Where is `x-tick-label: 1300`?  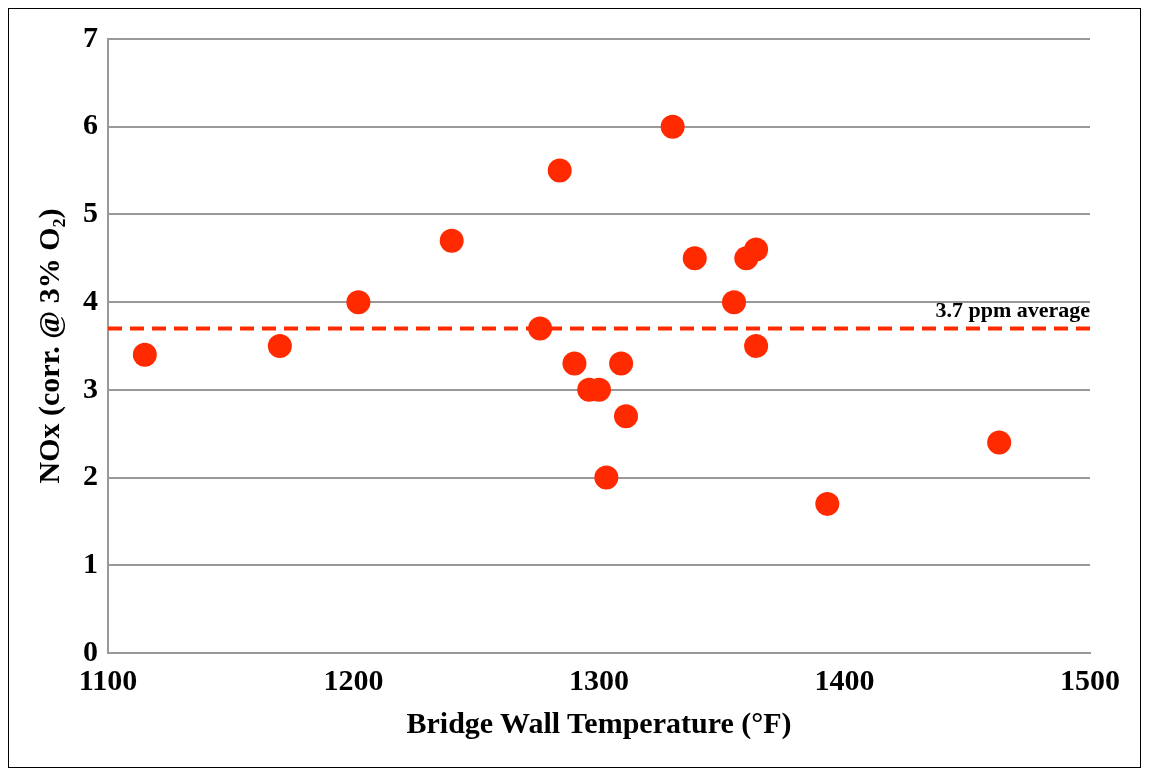 x-tick-label: 1300 is located at coordinates (599, 679).